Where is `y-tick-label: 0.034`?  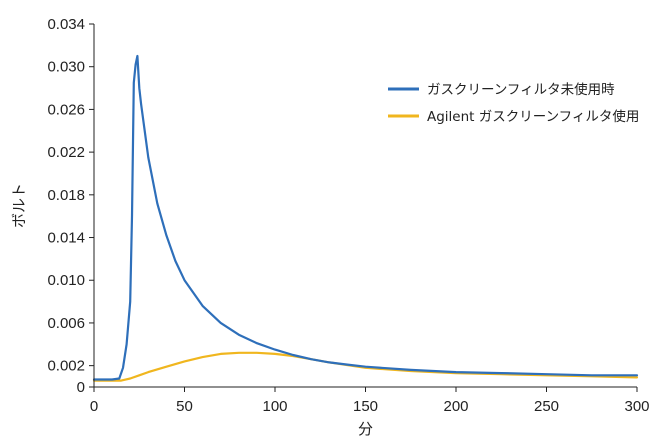
y-tick-label: 0.034 is located at coordinates (66, 24).